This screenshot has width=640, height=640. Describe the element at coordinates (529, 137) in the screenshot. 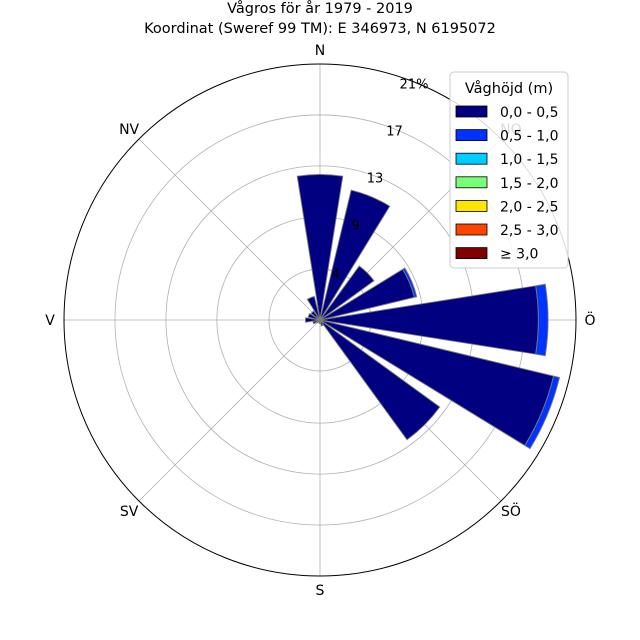

I see `legend-label: 0,5 - 1,0` at that location.